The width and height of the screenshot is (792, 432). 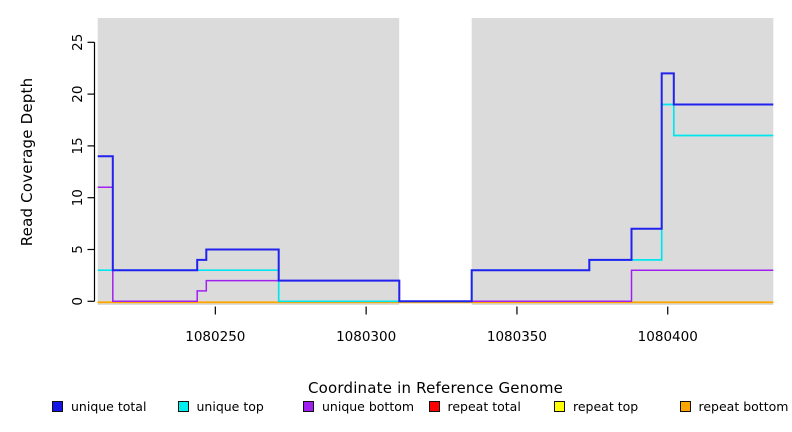 I want to click on unique-top-swatch-icon, so click(x=183, y=406).